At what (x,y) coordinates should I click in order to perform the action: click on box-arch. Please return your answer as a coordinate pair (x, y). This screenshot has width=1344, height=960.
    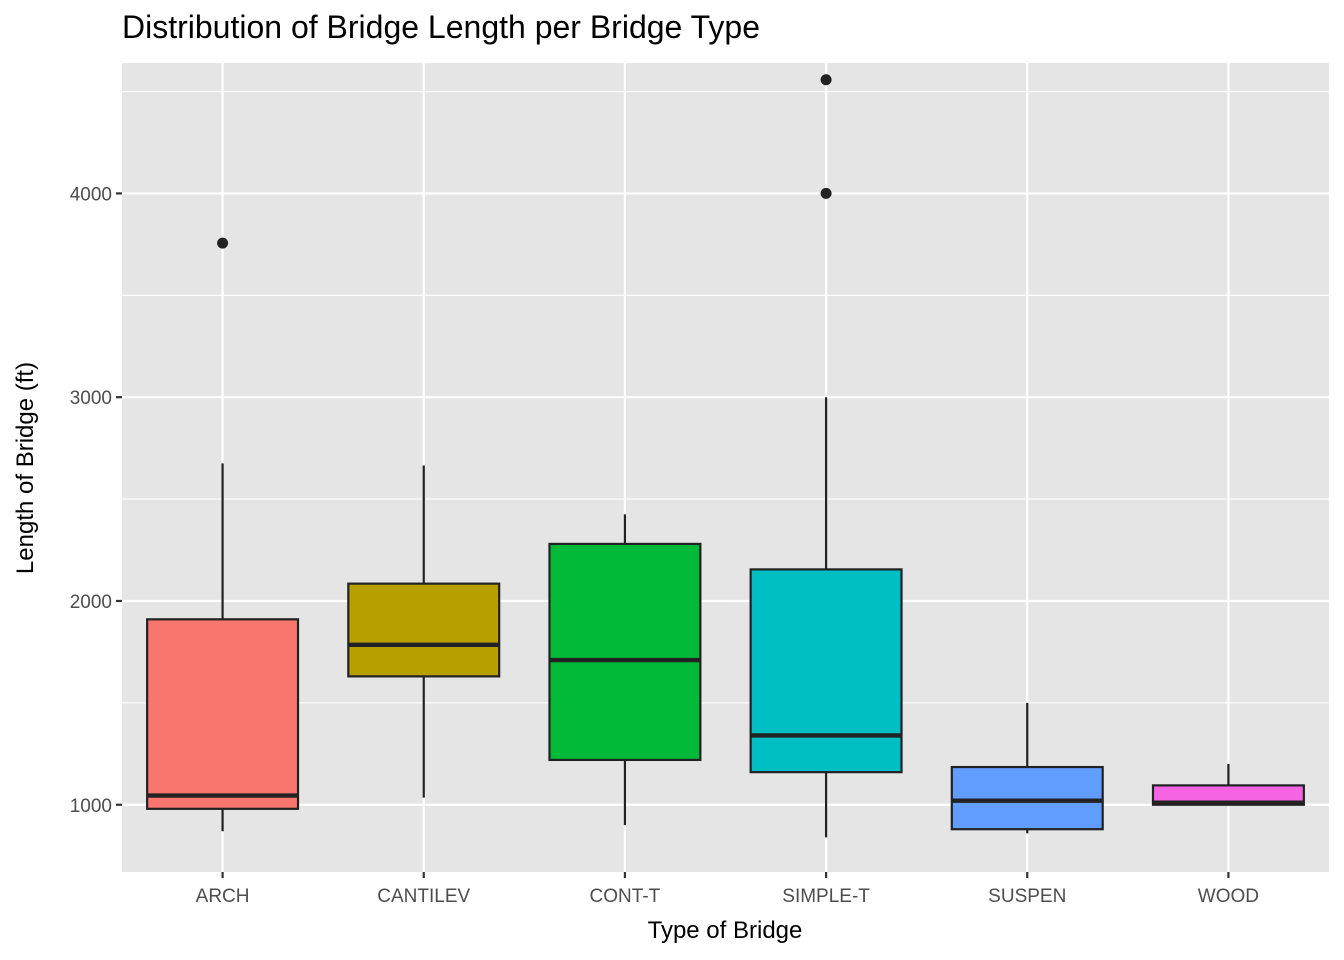
    Looking at the image, I should click on (223, 534).